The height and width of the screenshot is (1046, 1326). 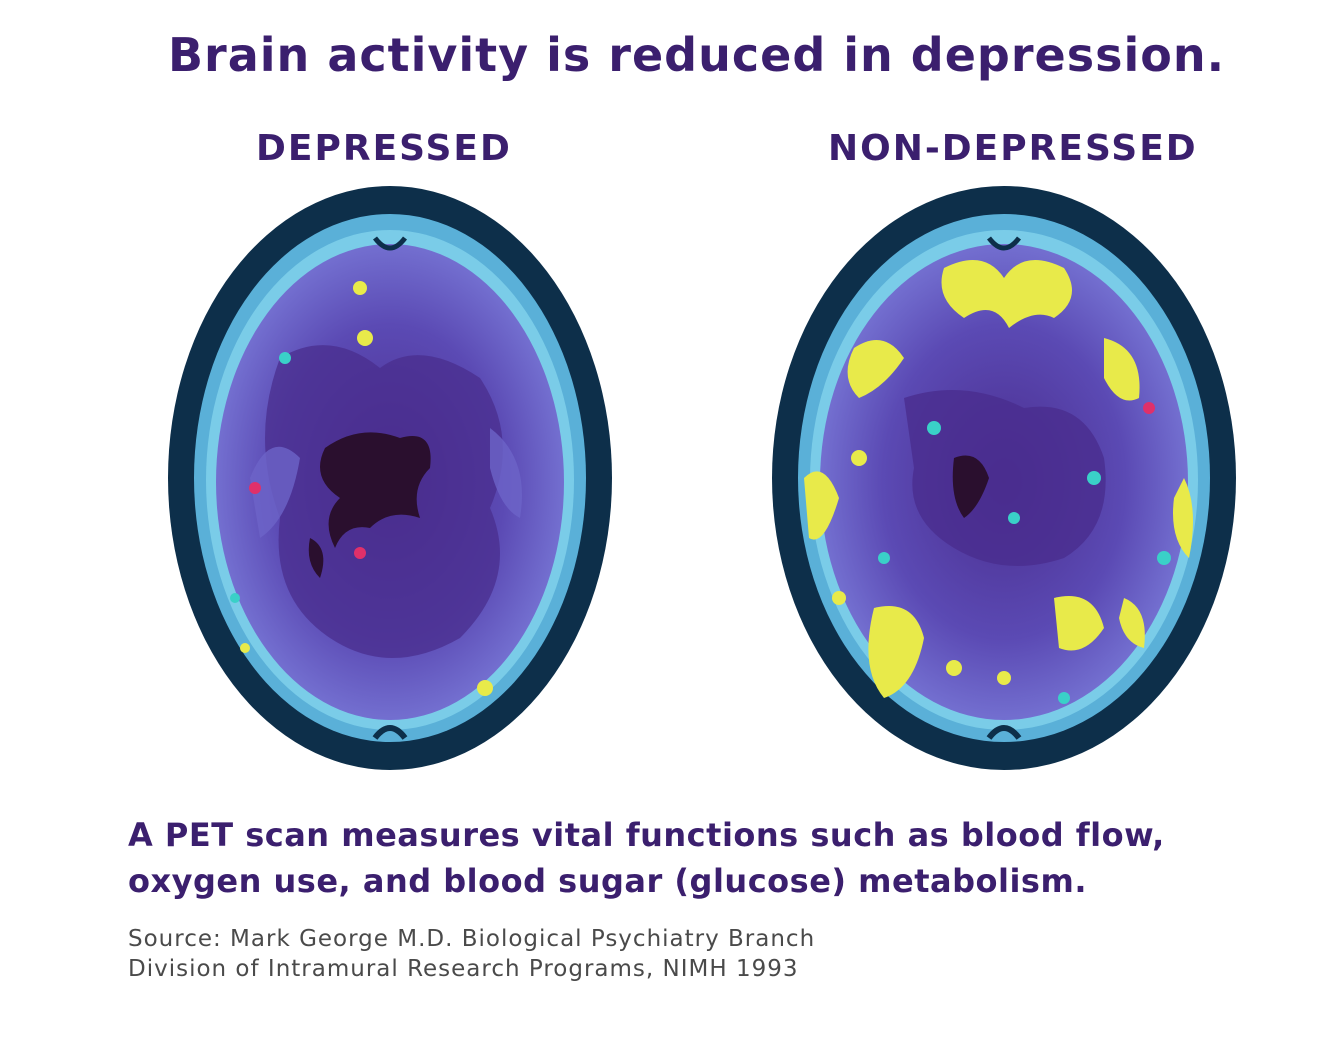 What do you see at coordinates (1013, 148) in the screenshot?
I see `non-depressed-label: NON-DEPRESSED` at bounding box center [1013, 148].